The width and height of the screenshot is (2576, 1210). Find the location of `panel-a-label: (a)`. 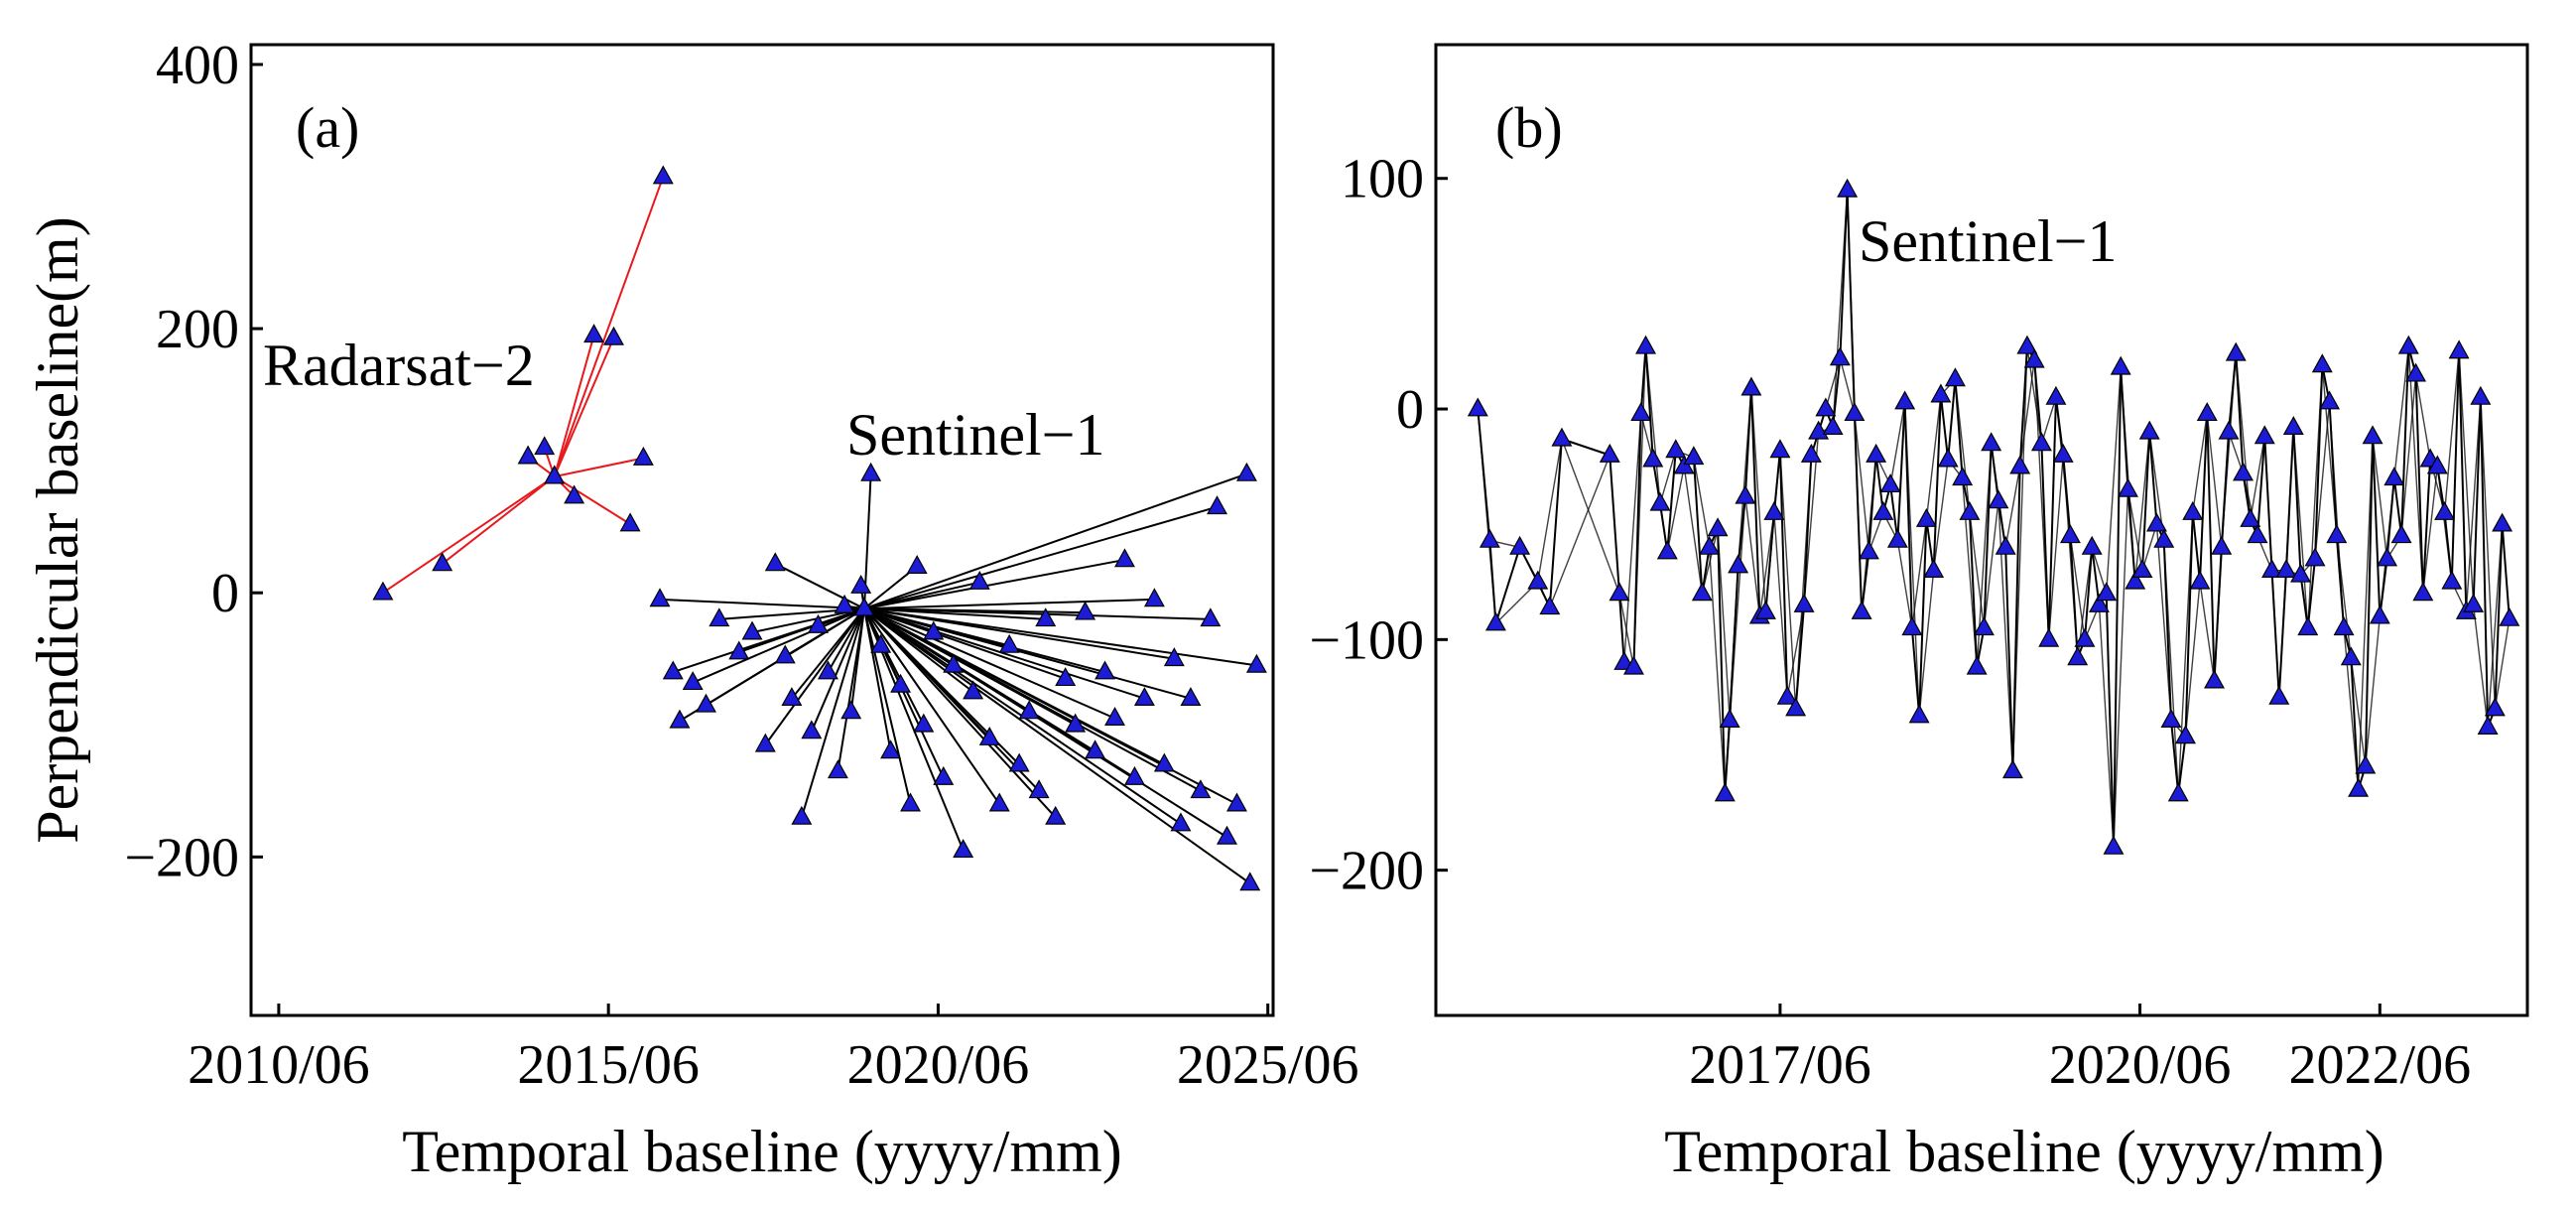

panel-a-label: (a) is located at coordinates (328, 127).